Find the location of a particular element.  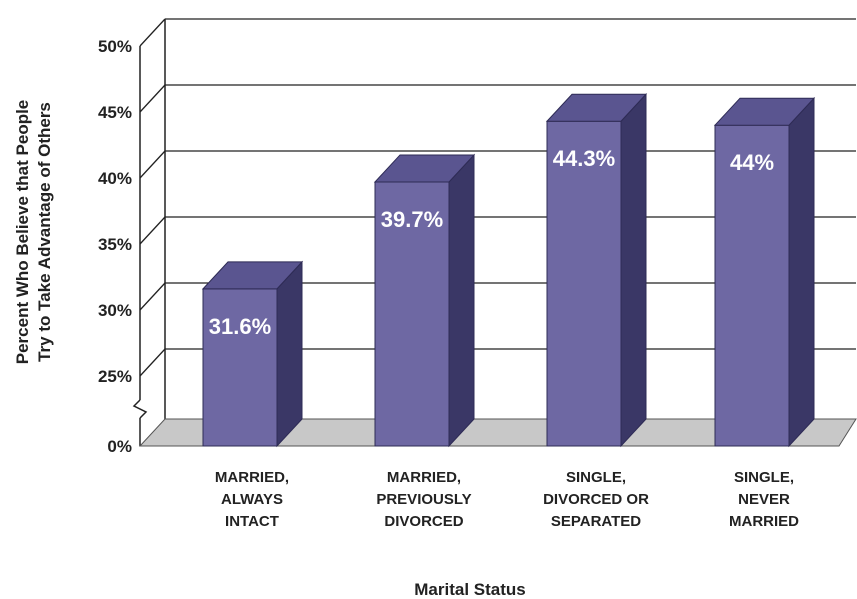

category-label-line: PREVIOUSLY is located at coordinates (423, 499).